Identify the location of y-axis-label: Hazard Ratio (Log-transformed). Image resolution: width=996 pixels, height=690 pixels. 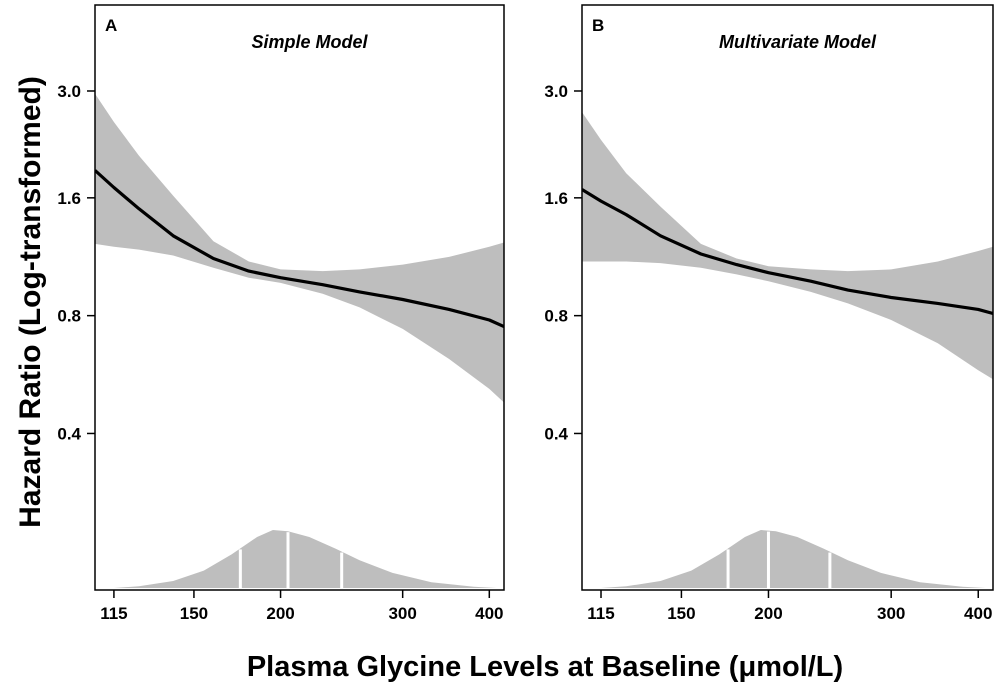
(30, 302).